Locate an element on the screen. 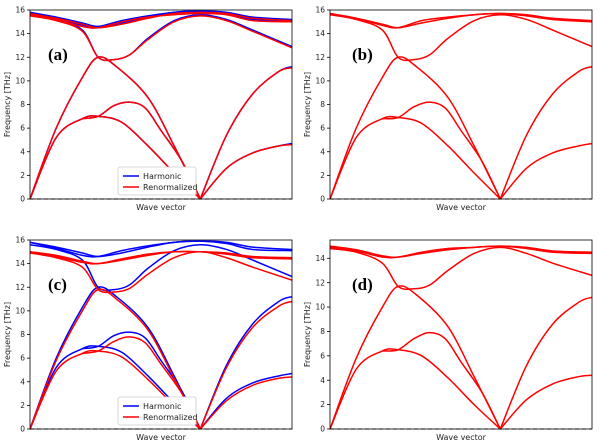 The height and width of the screenshot is (447, 600). panel-label: (c) is located at coordinates (57, 284).